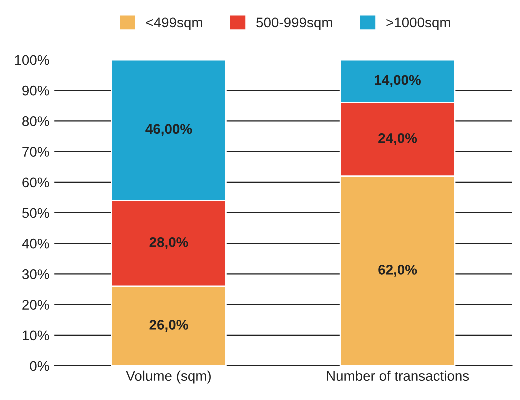 The image size is (520, 400). Describe the element at coordinates (398, 139) in the screenshot. I see `data-label: 24,0%` at that location.